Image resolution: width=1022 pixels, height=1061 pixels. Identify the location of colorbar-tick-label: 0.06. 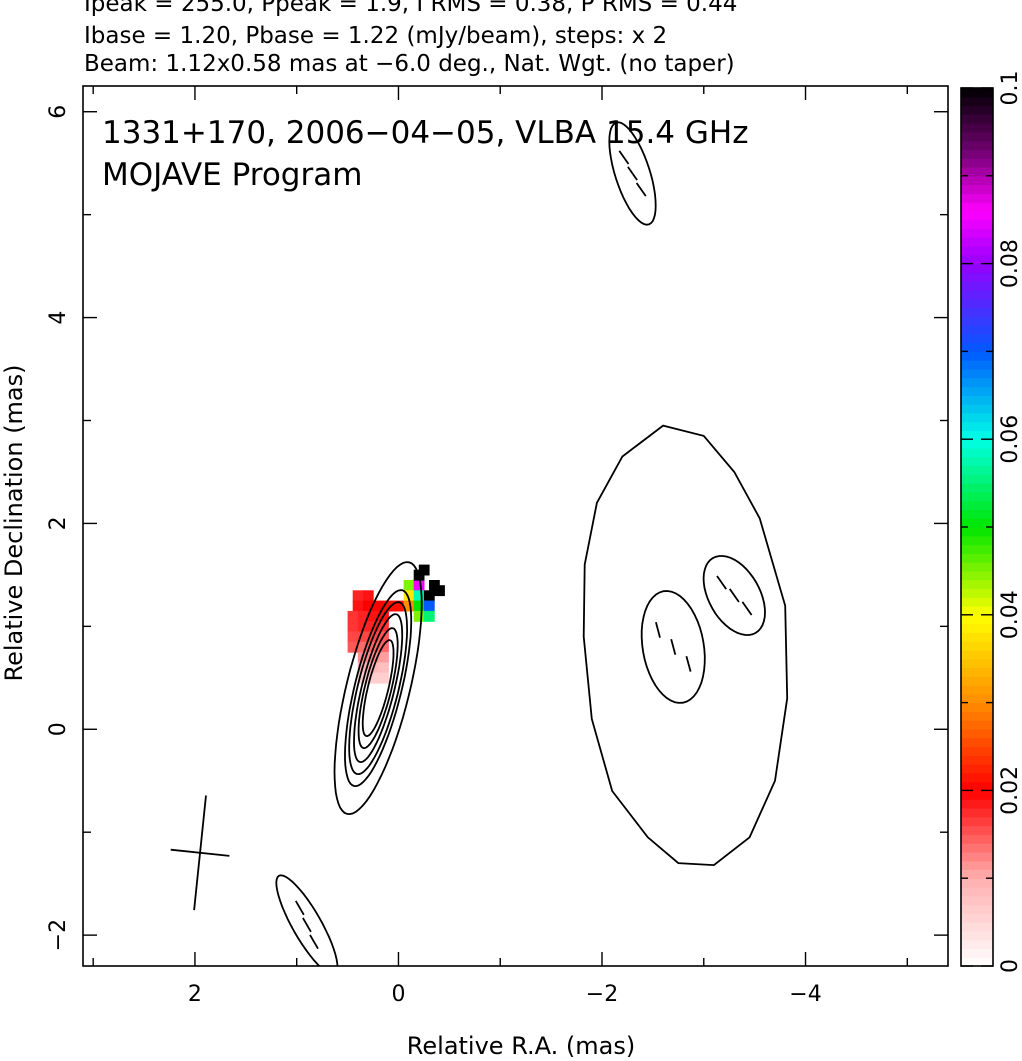
(1010, 439).